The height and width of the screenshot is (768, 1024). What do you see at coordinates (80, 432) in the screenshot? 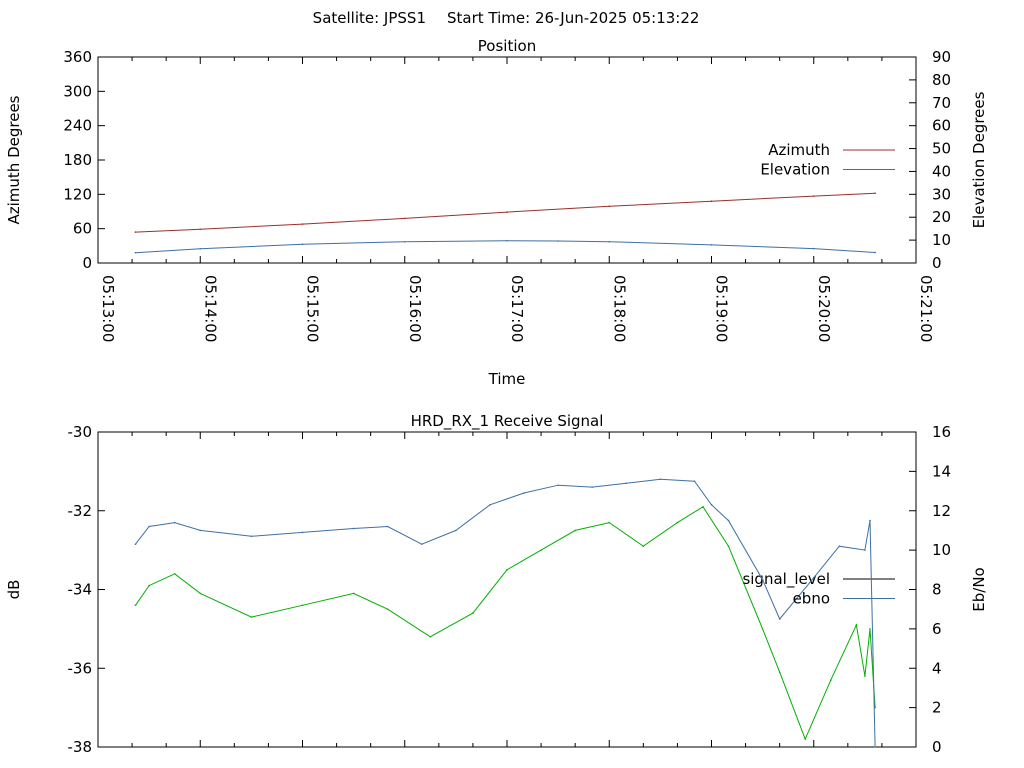
I see `y-left-tick-label: -30` at bounding box center [80, 432].